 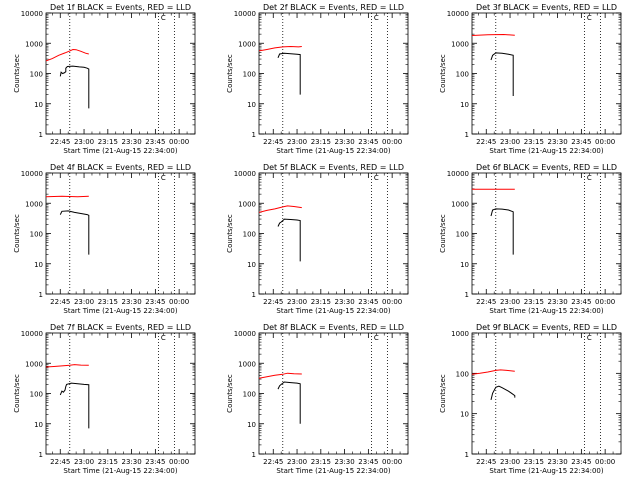 What do you see at coordinates (333, 327) in the screenshot?
I see `panel-title: Det 8f BLACK = Events, RED = LLD` at bounding box center [333, 327].